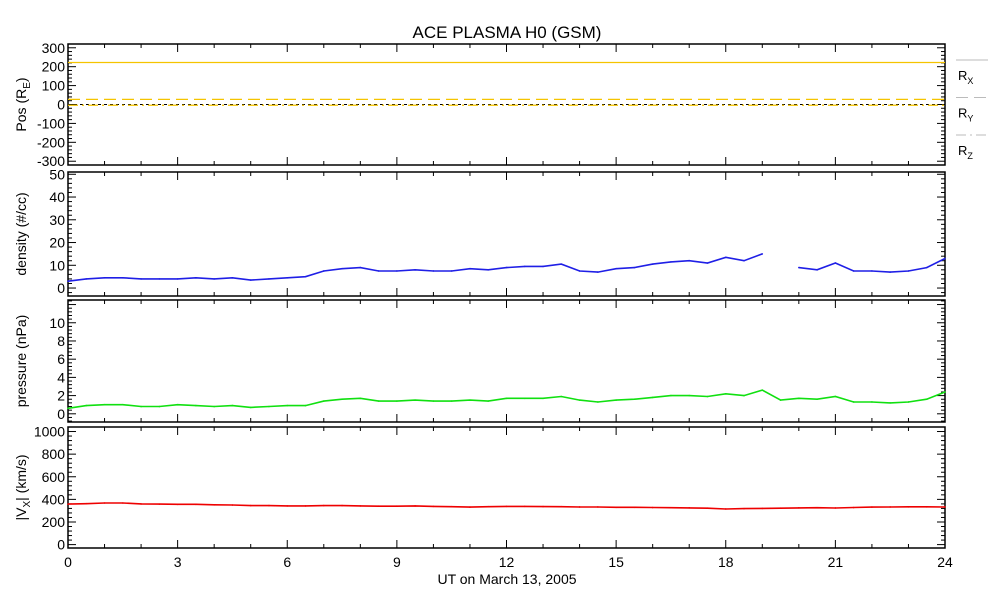 Image resolution: width=993 pixels, height=605 pixels. I want to click on legend-label-z: RZ, so click(965, 152).